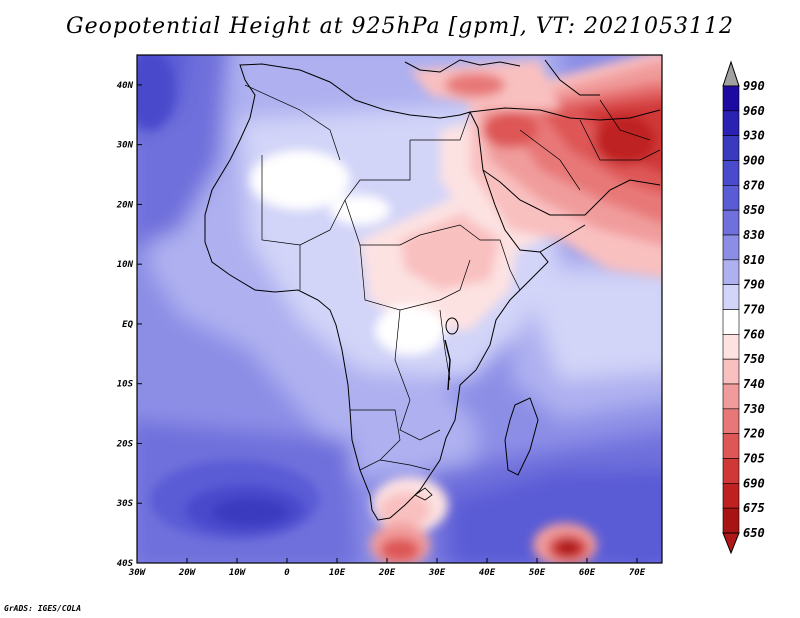  Describe the element at coordinates (754, 459) in the screenshot. I see `colorbar-level-label: 705` at that location.